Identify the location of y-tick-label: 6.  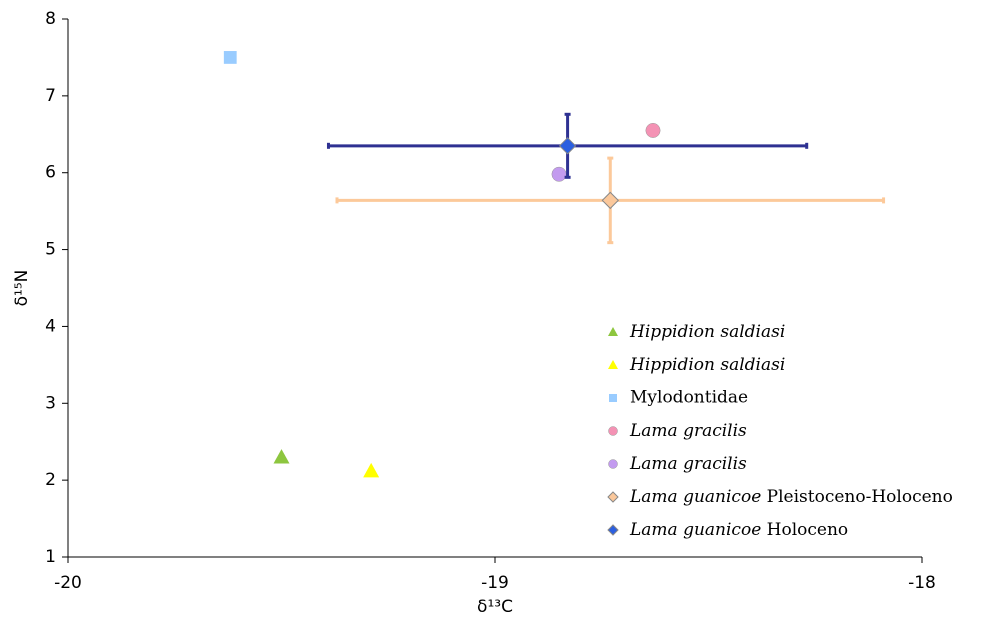
(50, 173).